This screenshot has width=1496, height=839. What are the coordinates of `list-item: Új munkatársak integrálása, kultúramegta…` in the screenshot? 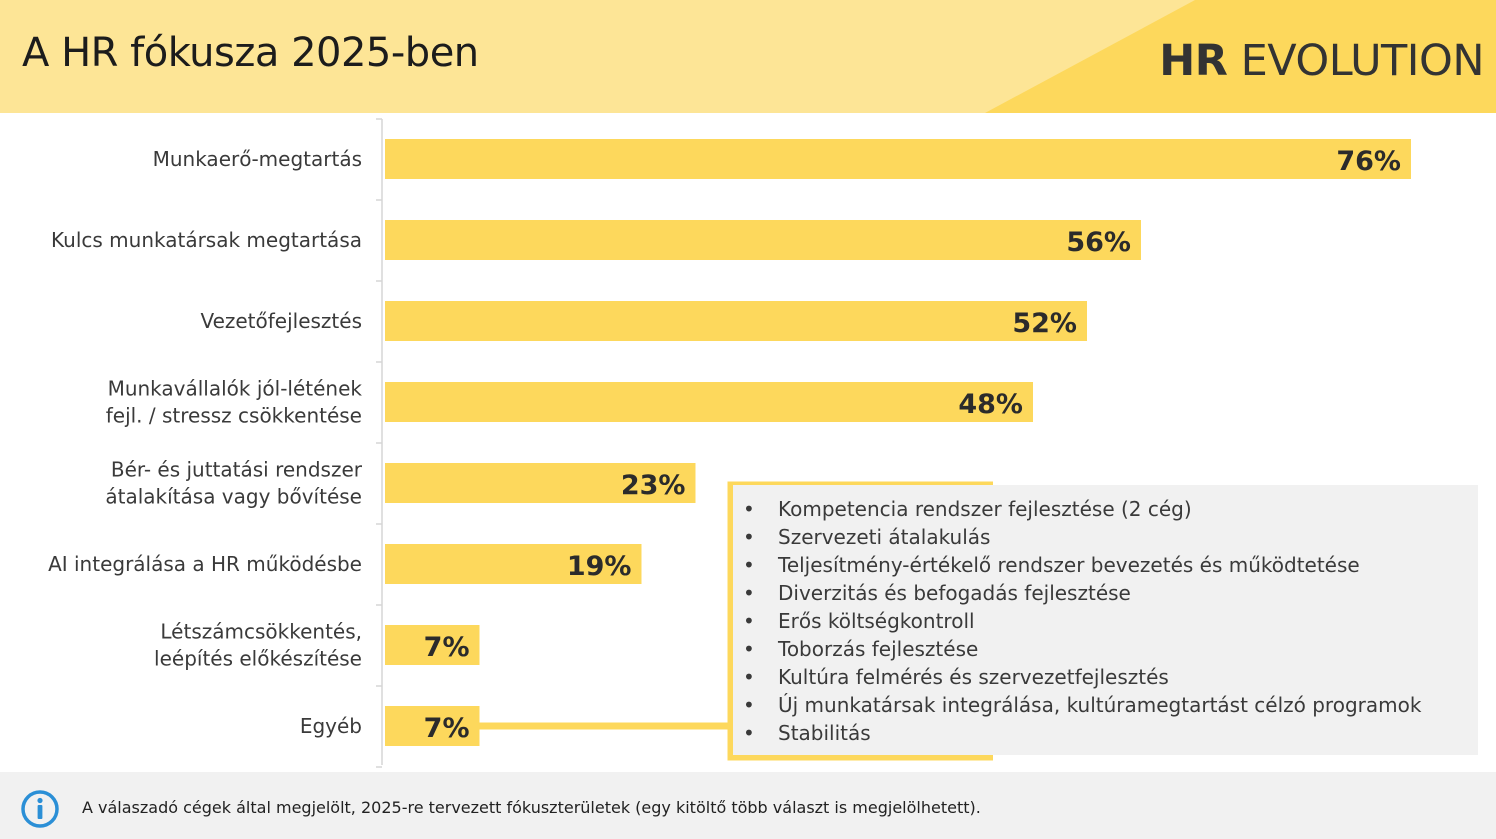 It's located at (1110, 705).